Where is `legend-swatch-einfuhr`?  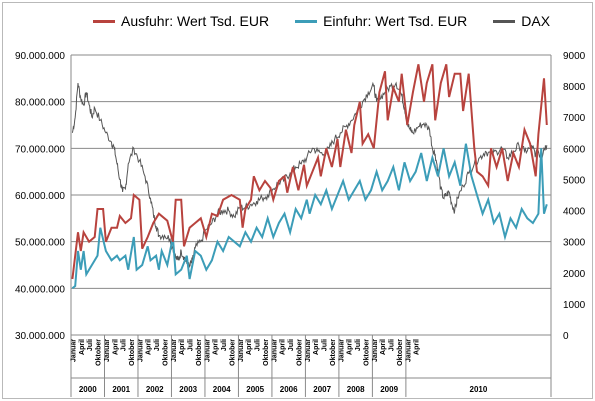
legend-swatch-einfuhr is located at coordinates (306, 21).